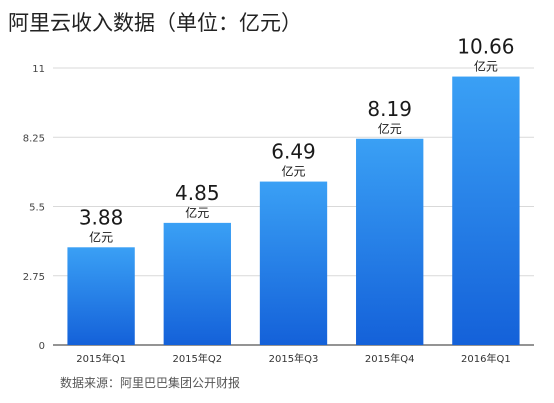 This screenshot has width=554, height=403. I want to click on y-tick-label: 2.75, so click(34, 277).